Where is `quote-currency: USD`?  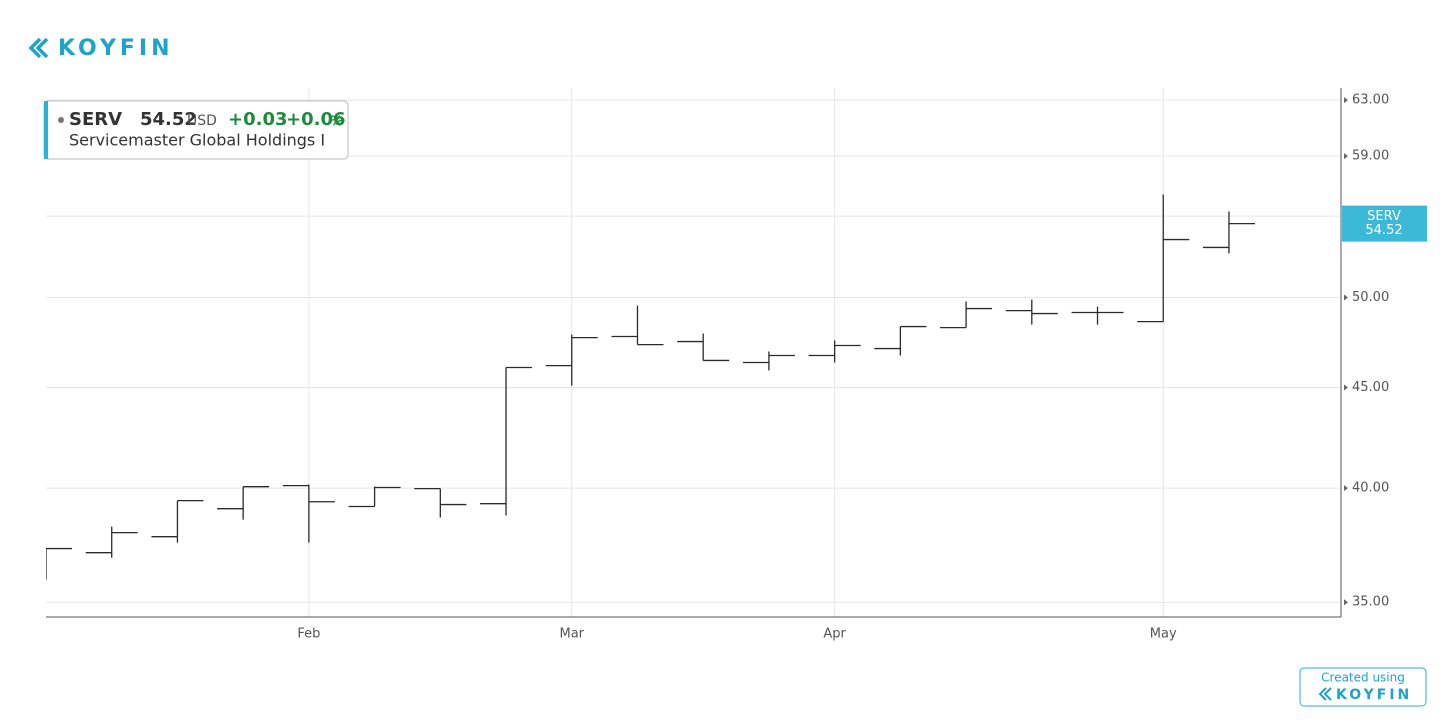 quote-currency: USD is located at coordinates (202, 121).